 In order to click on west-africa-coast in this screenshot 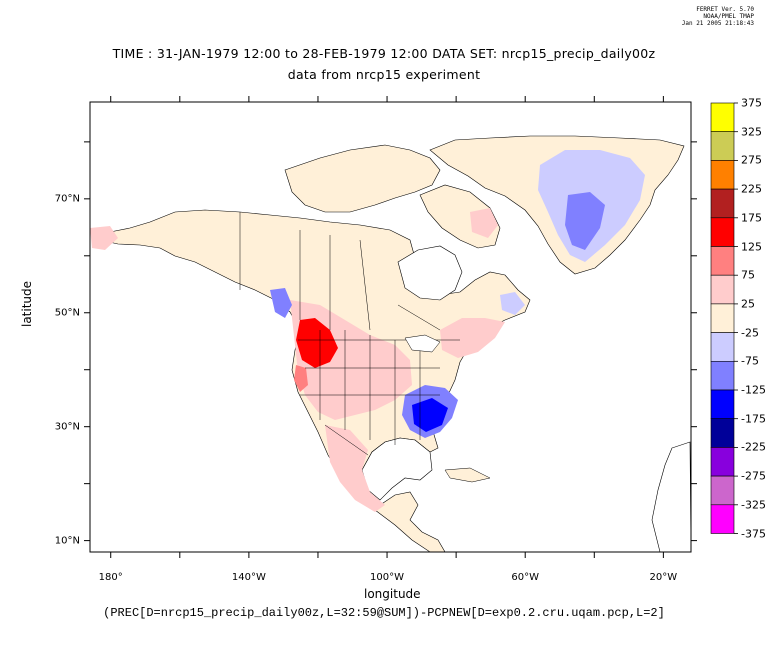, I will do `click(671, 497)`.